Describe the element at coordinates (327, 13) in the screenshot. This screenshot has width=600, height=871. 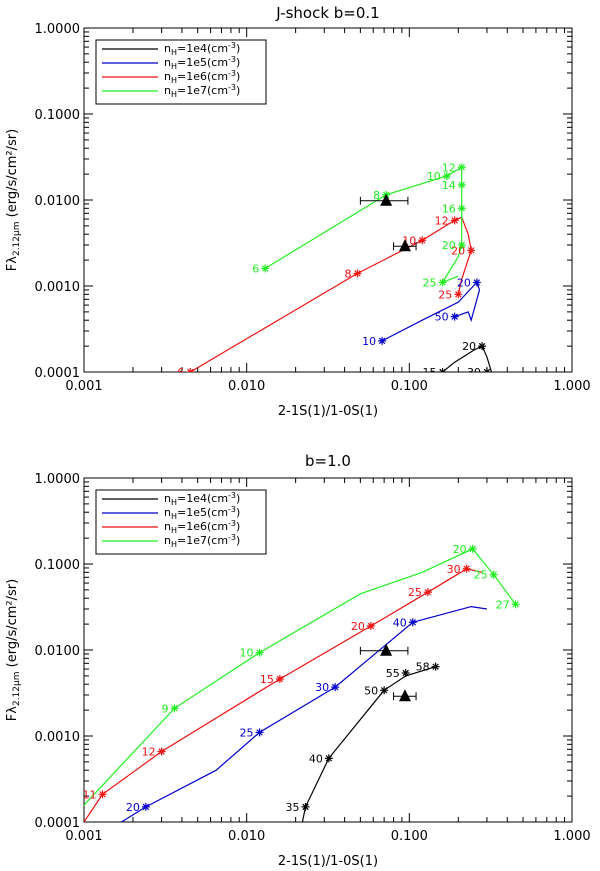
I see `chart-title: J-shock b=0.1` at that location.